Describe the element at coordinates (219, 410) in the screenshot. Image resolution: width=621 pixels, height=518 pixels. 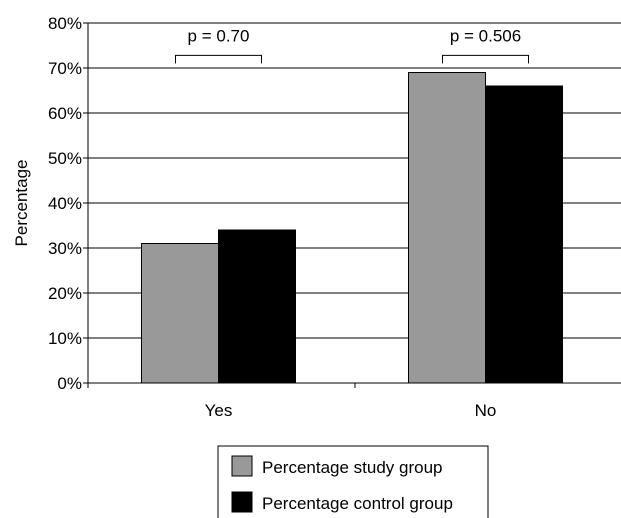
I see `x-category-label: Yes` at that location.